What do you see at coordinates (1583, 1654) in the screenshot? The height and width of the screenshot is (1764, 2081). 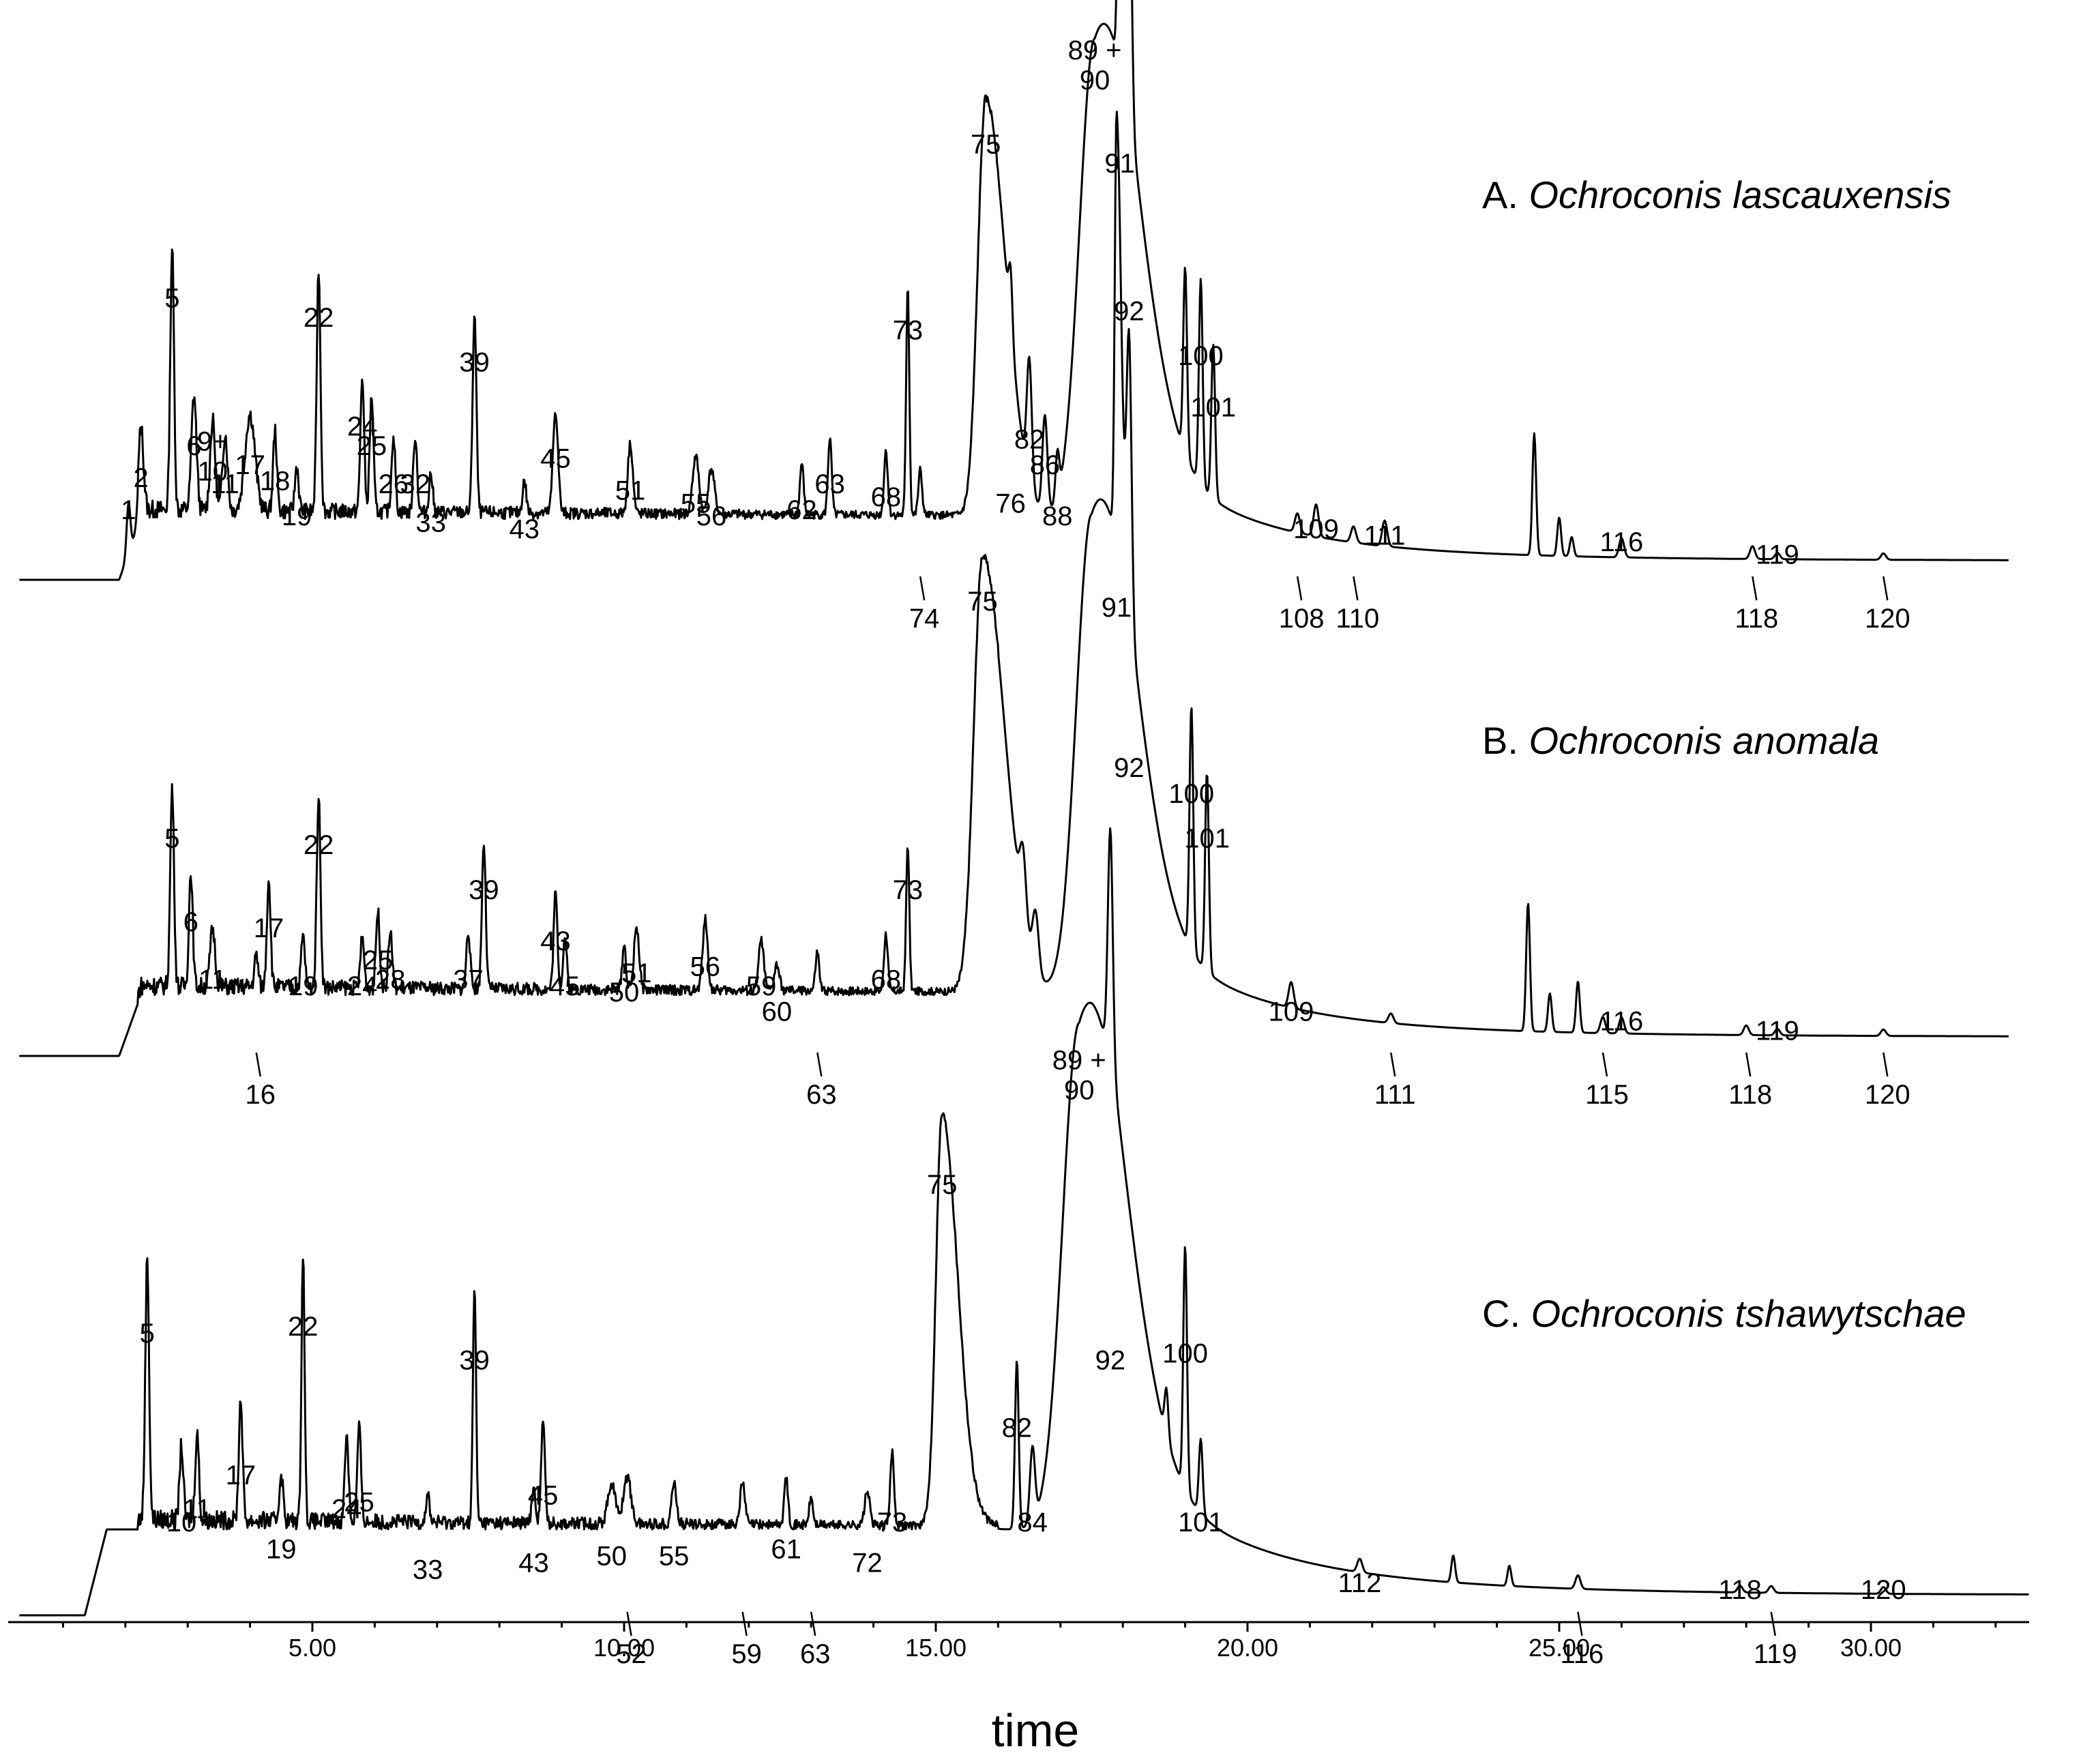 I see `peak-label-text: 116` at bounding box center [1583, 1654].